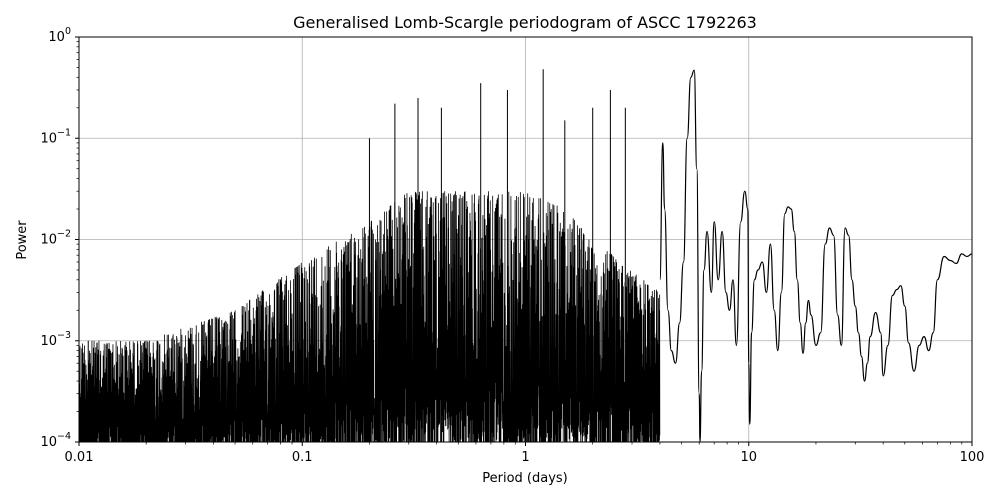 Image resolution: width=1000 pixels, height=500 pixels. Describe the element at coordinates (55, 440) in the screenshot. I see `y-tick-label: 10⁻⁴` at that location.